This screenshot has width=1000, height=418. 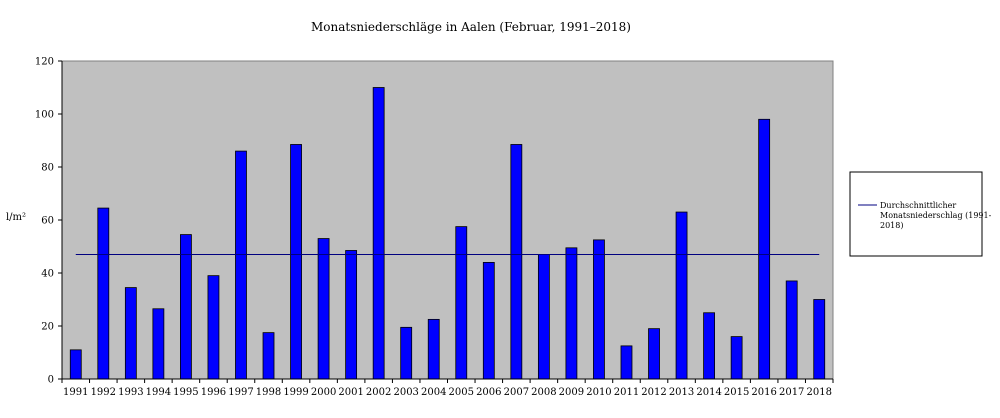 What do you see at coordinates (571, 392) in the screenshot?
I see `x-tick-label: 2009` at bounding box center [571, 392].